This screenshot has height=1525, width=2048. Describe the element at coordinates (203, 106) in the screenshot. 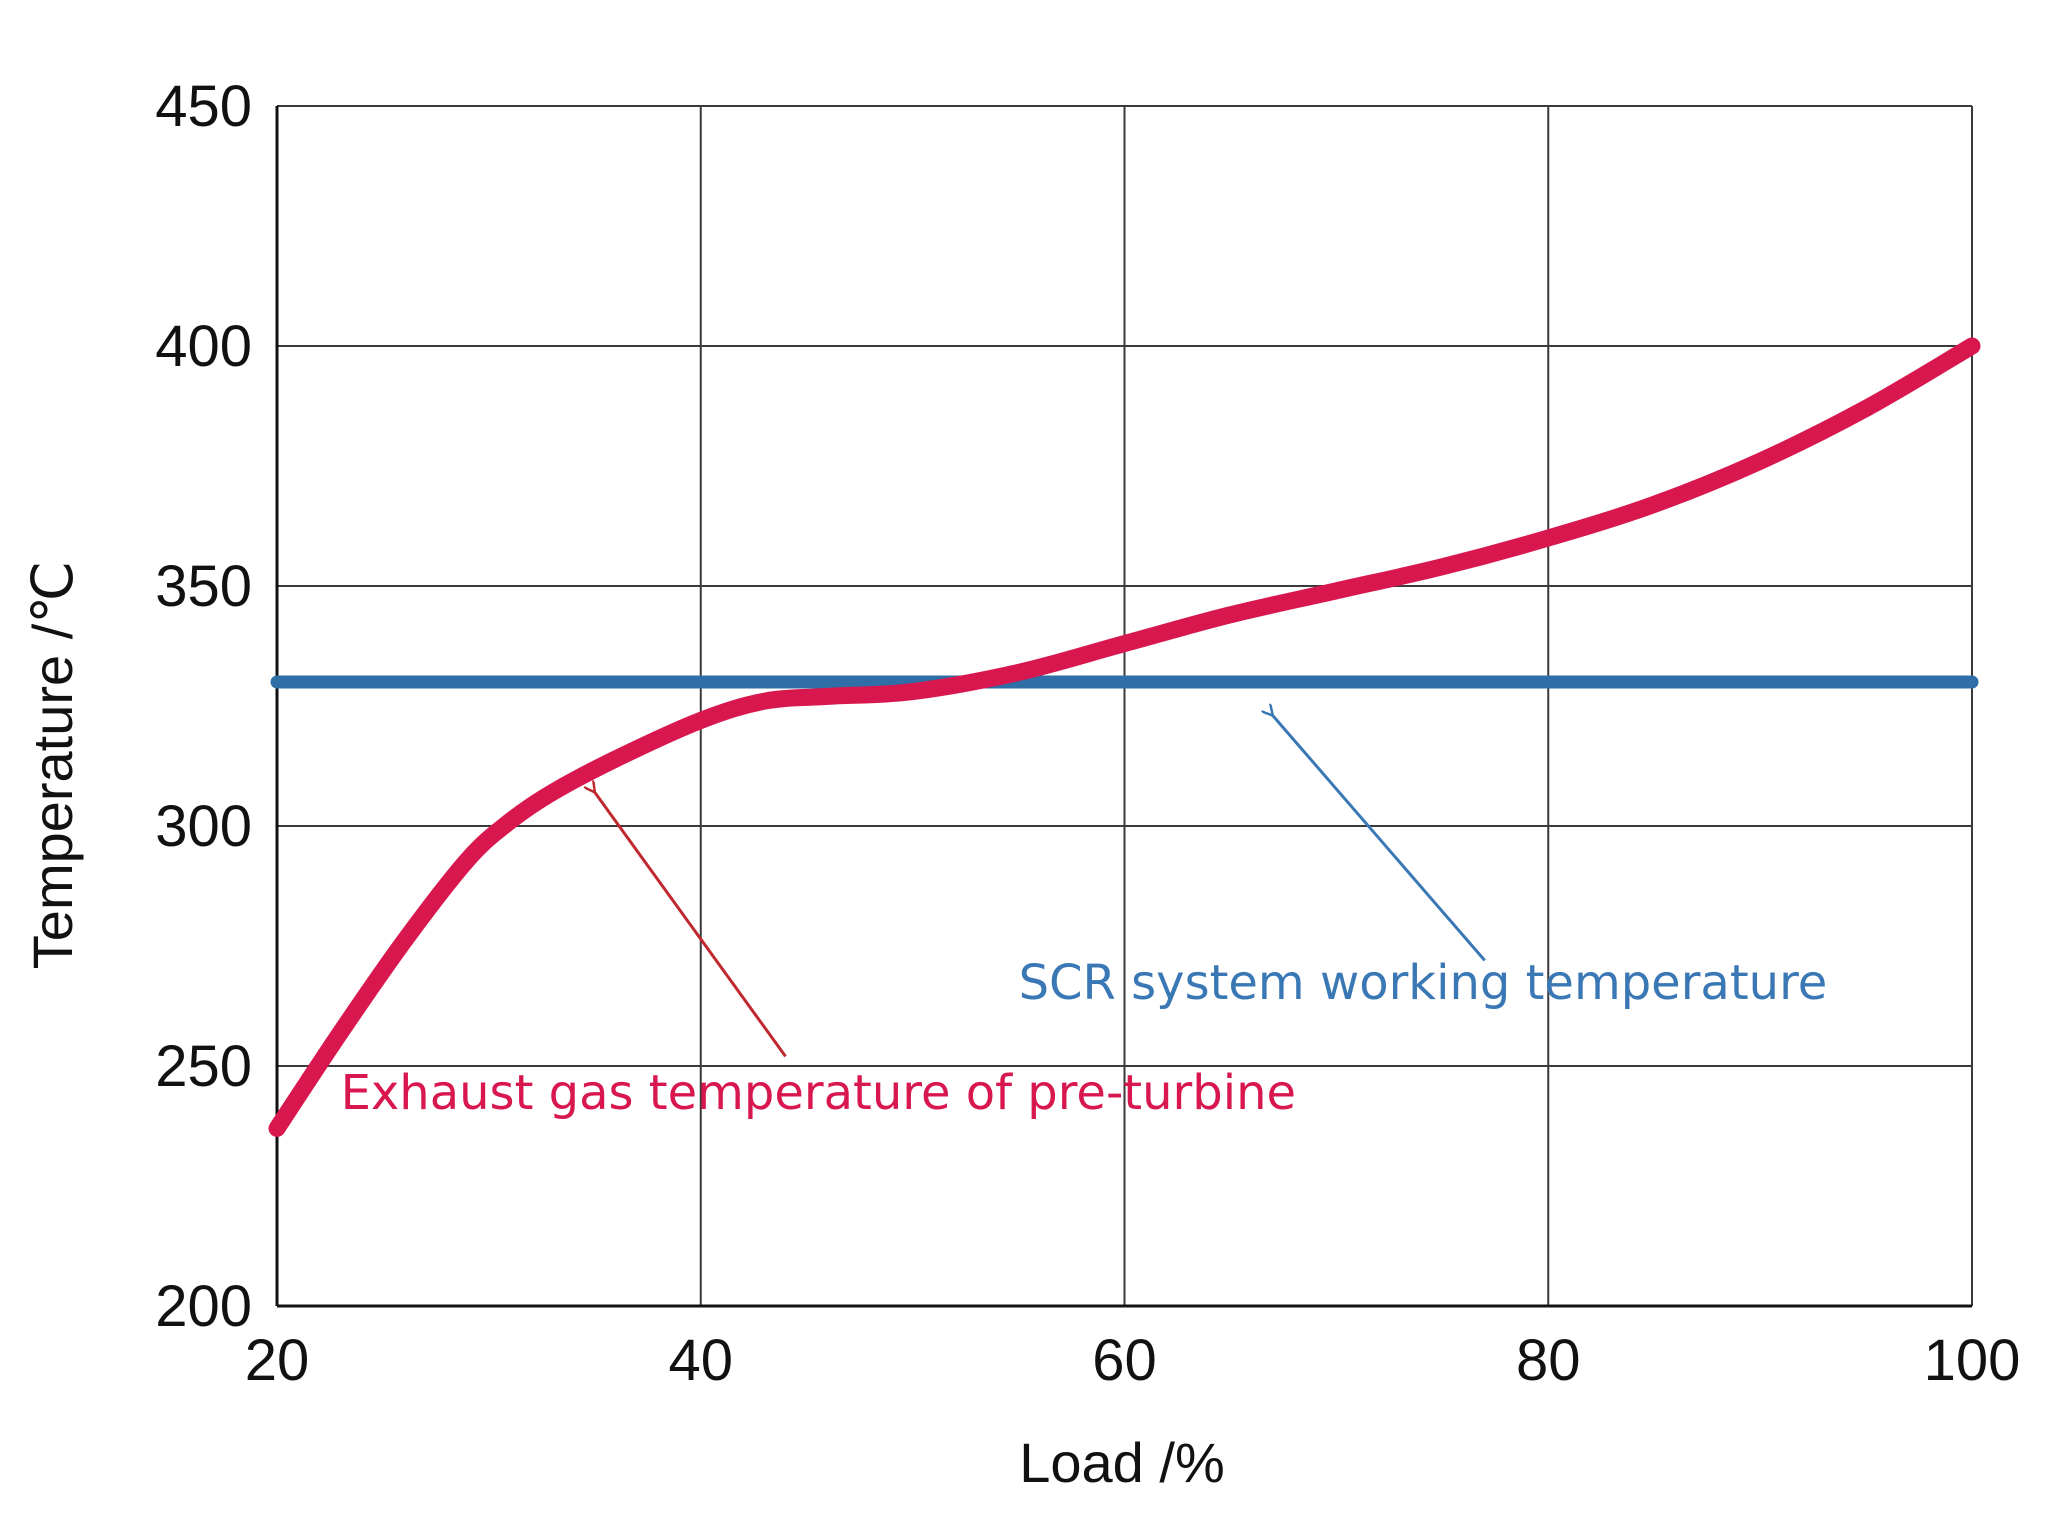

I see `y-tick-label: 450` at that location.